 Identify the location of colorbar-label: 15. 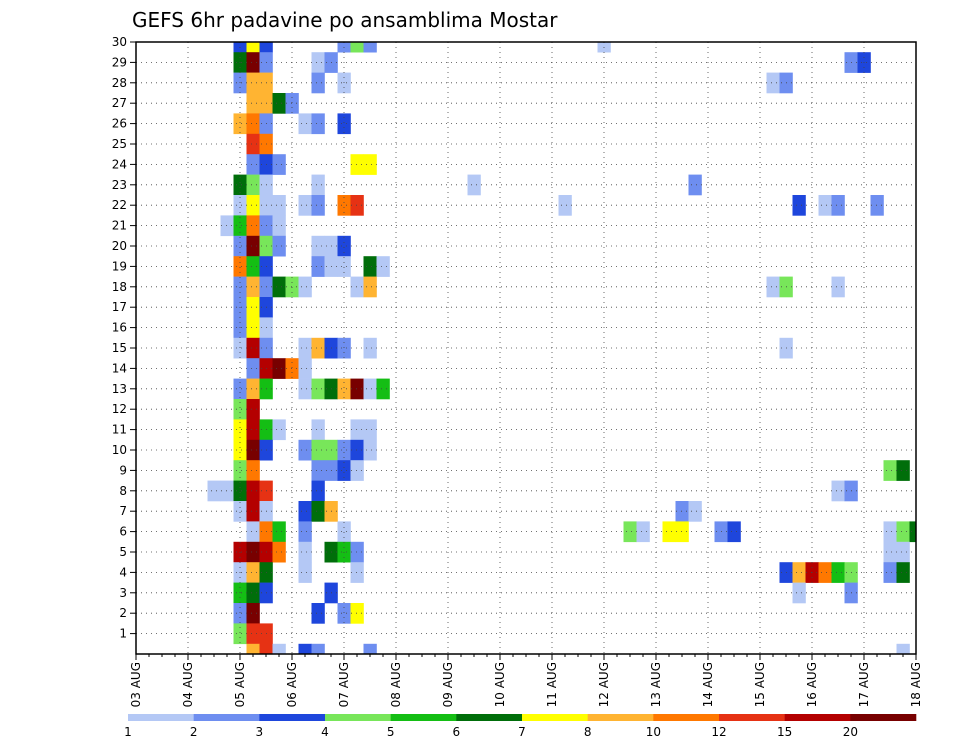
(784, 732).